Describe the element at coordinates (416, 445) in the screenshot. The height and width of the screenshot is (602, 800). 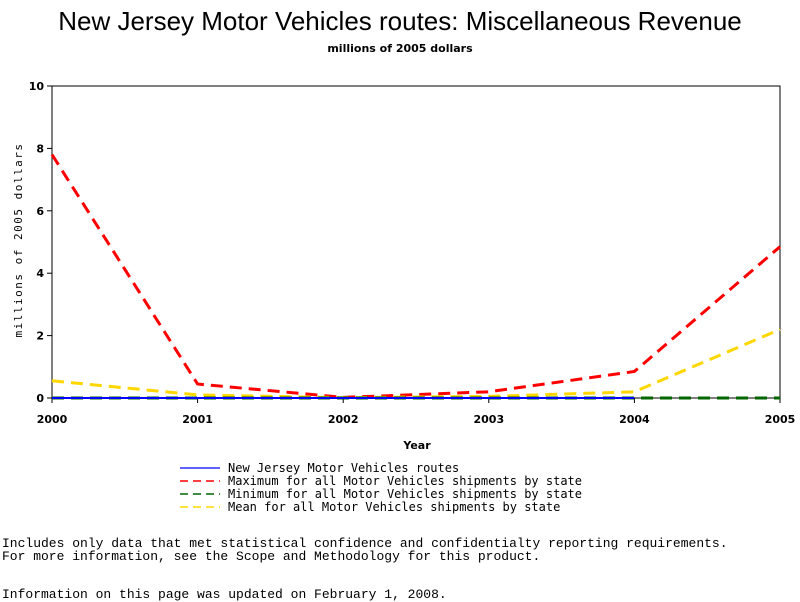
I see `x-axis-label: Year` at that location.